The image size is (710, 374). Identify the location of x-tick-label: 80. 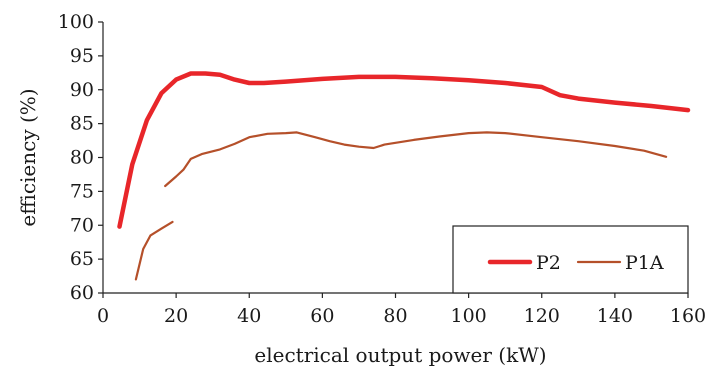
(395, 316).